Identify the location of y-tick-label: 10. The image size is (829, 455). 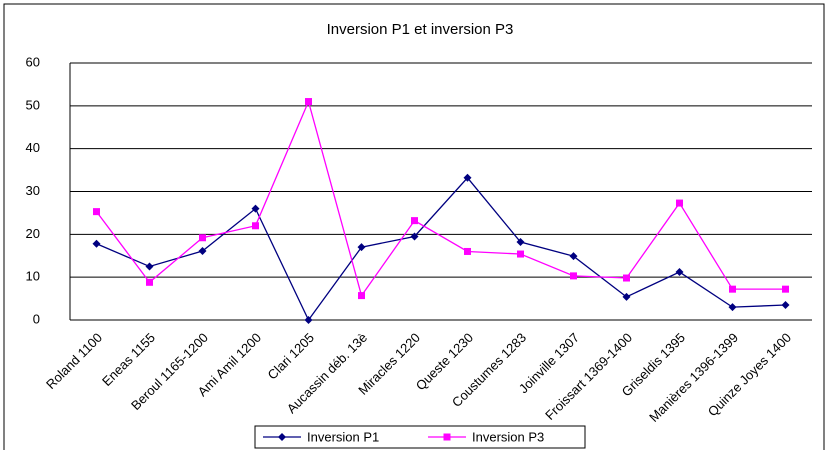
(33, 276).